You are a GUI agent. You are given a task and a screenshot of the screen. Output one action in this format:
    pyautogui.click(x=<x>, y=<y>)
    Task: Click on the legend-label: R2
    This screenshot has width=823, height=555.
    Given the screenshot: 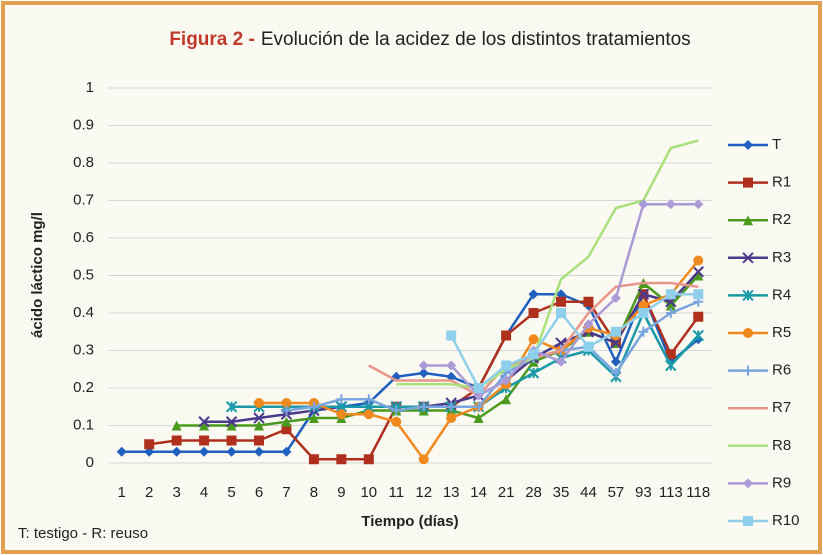 What is the action you would take?
    pyautogui.click(x=781, y=219)
    